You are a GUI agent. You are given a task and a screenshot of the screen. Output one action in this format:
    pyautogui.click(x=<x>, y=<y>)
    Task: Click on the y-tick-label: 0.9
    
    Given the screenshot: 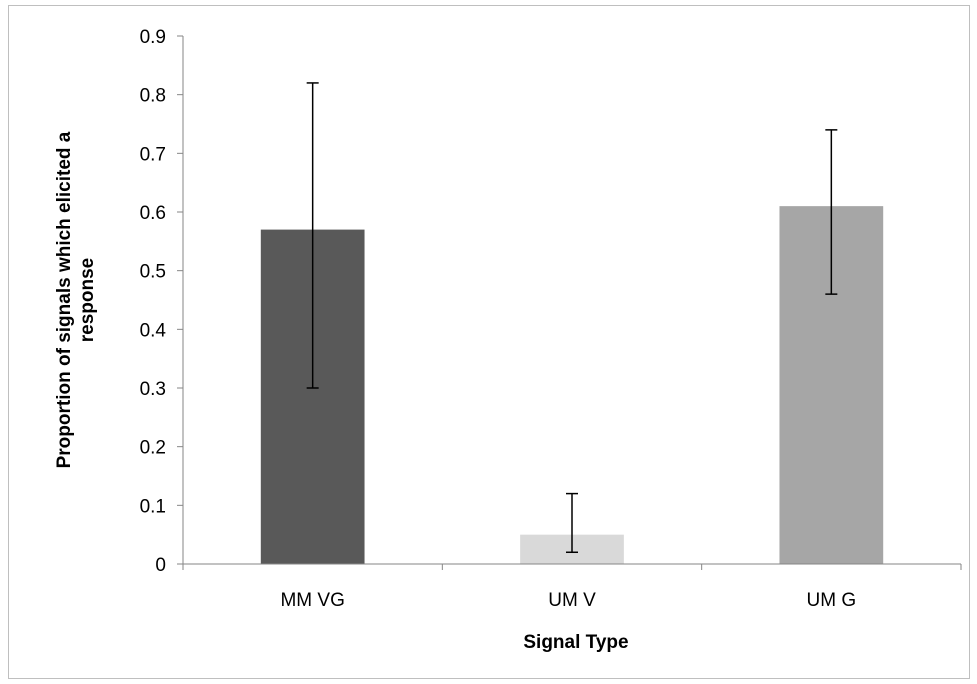 What is the action you would take?
    pyautogui.click(x=153, y=37)
    